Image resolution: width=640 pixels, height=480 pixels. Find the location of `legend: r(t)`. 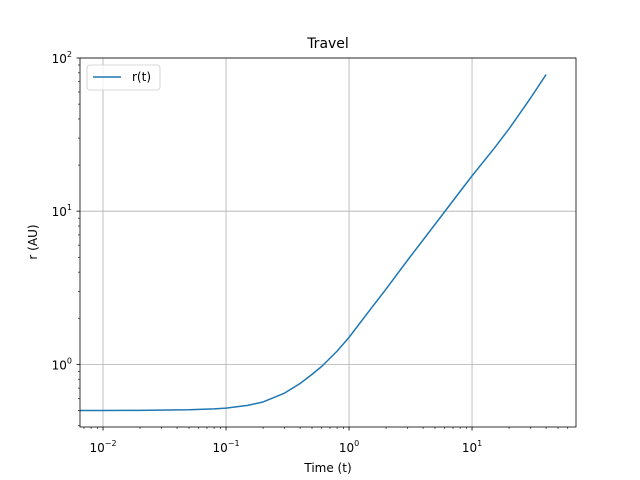

legend: r(t) is located at coordinates (123, 77).